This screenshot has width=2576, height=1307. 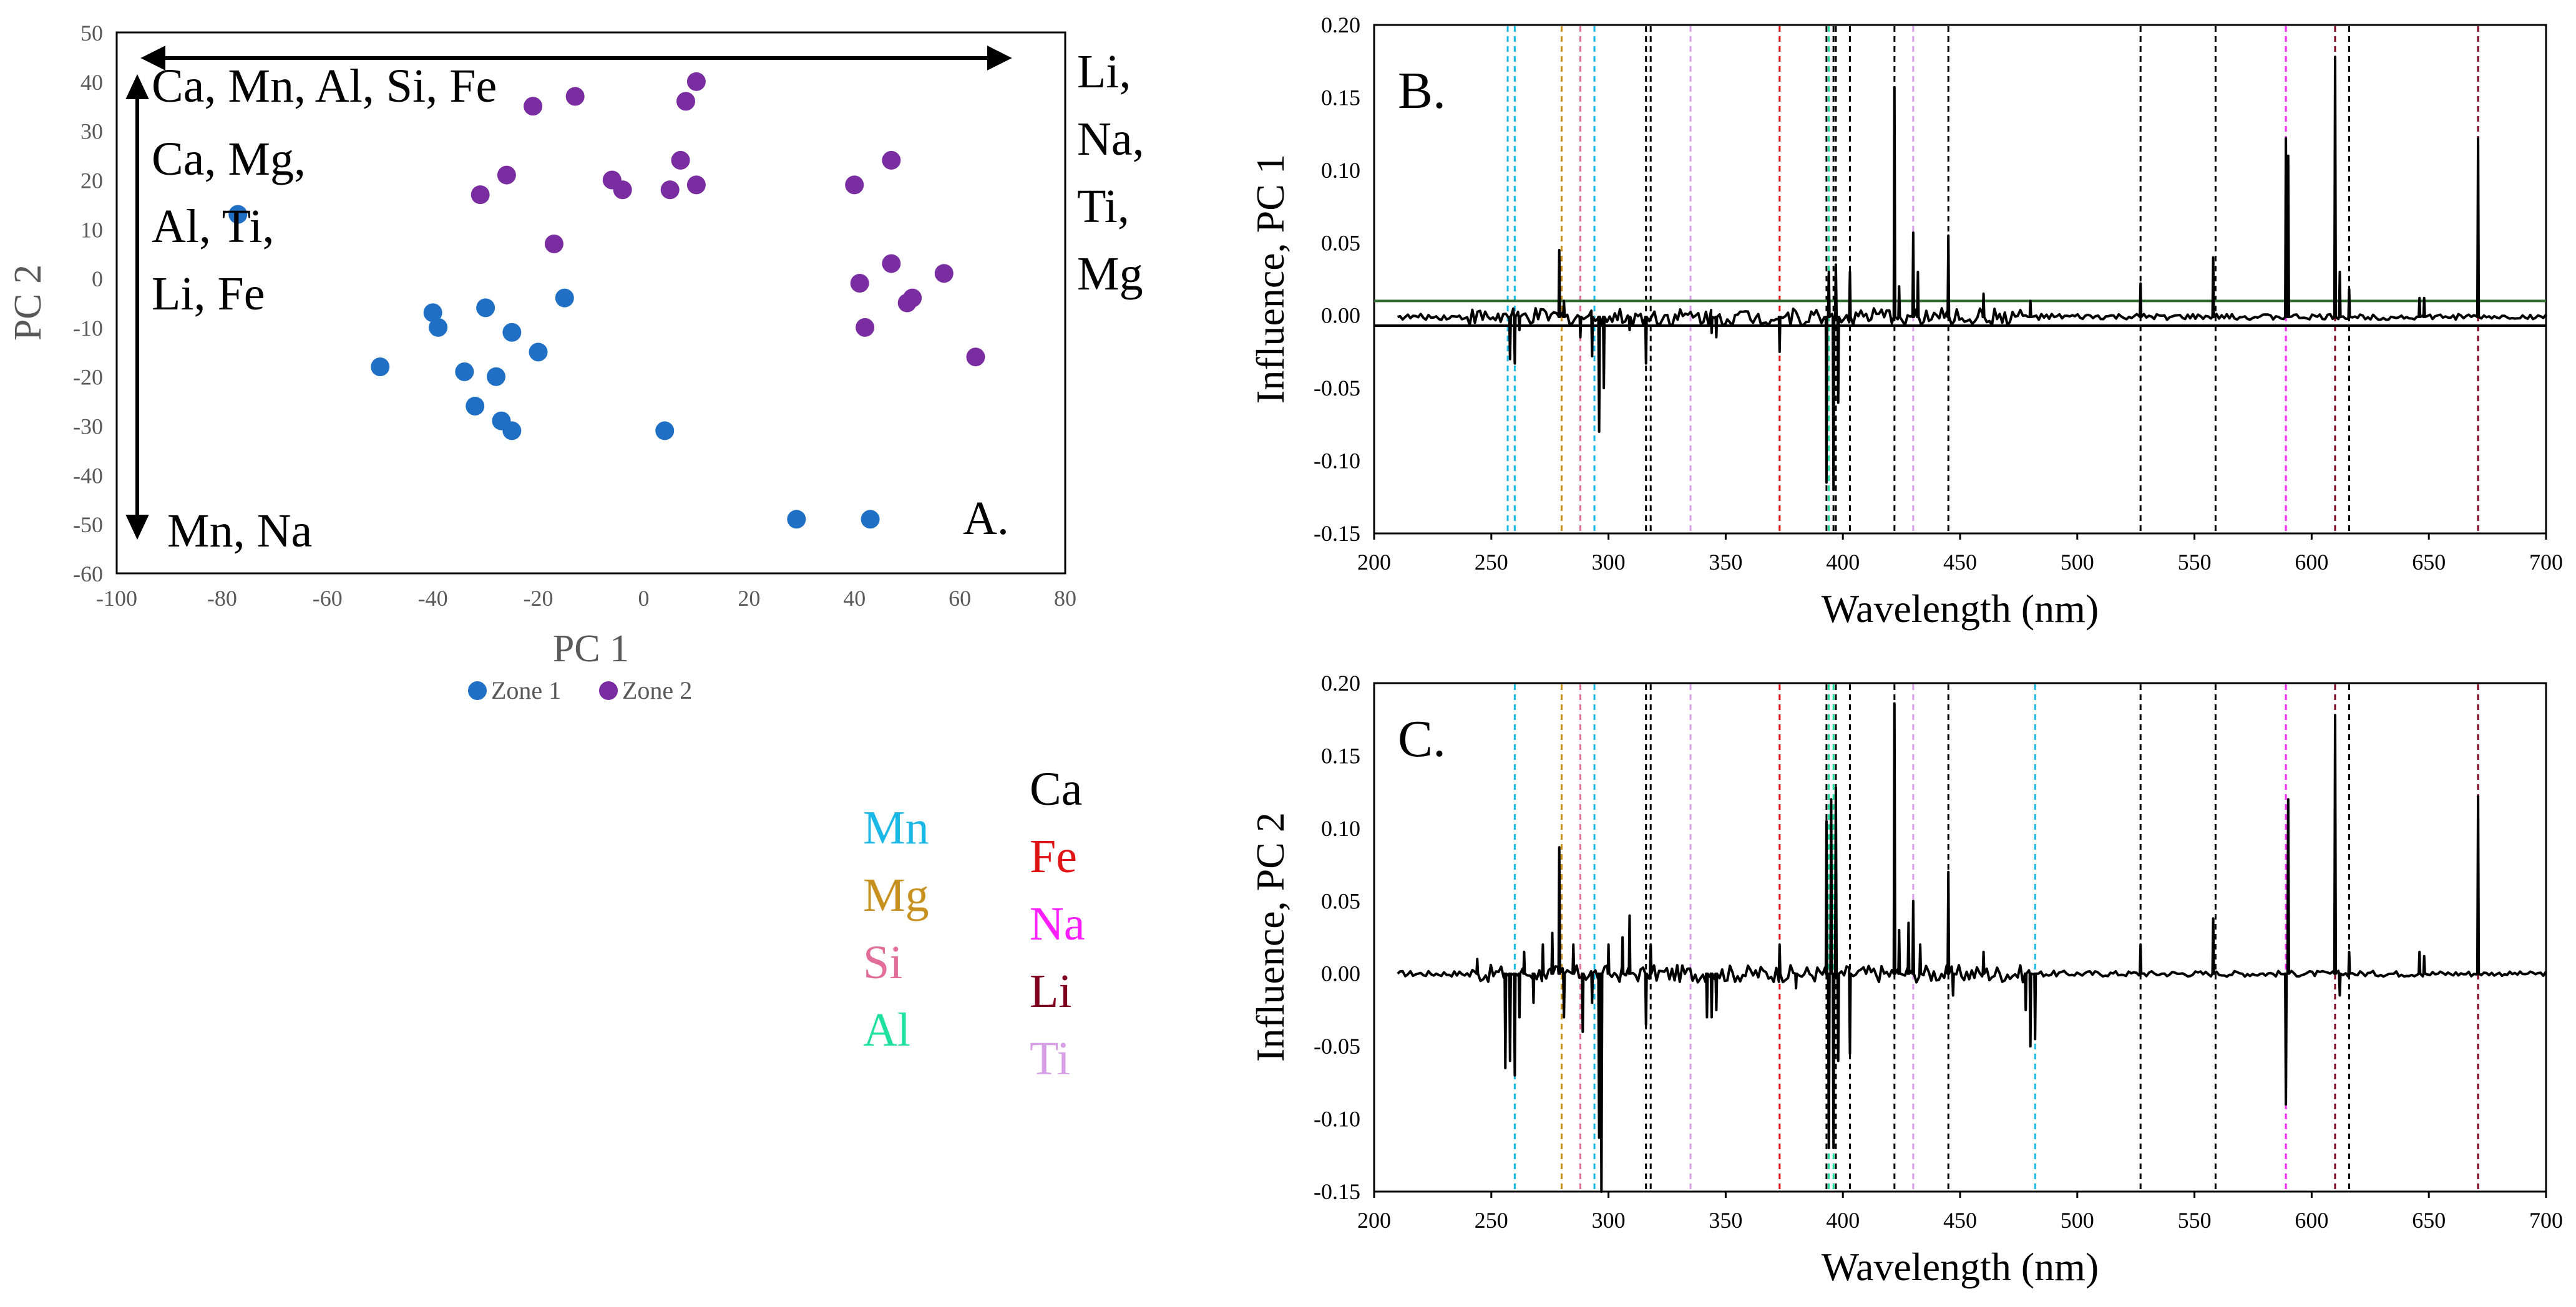 I want to click on x-tick-label: 400, so click(x=1843, y=1221).